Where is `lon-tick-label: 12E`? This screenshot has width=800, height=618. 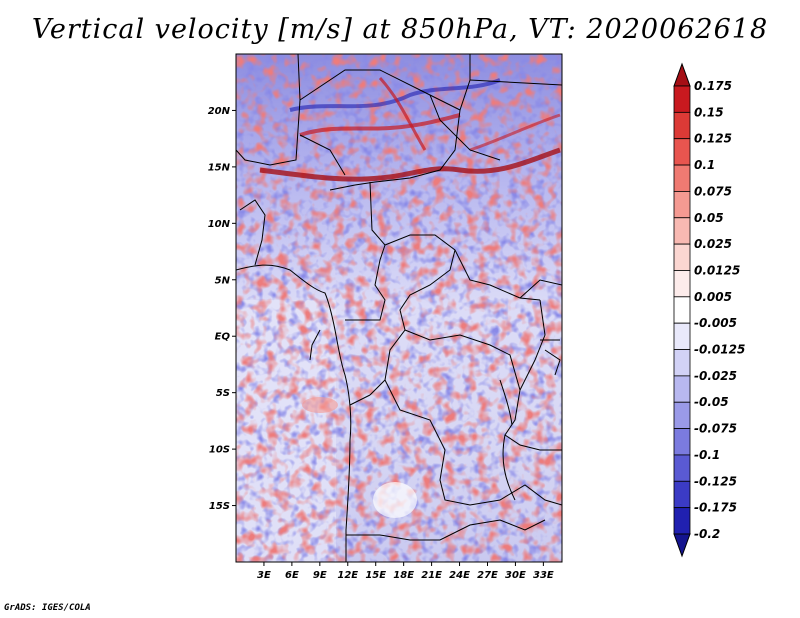 lon-tick-label: 12E is located at coordinates (347, 575).